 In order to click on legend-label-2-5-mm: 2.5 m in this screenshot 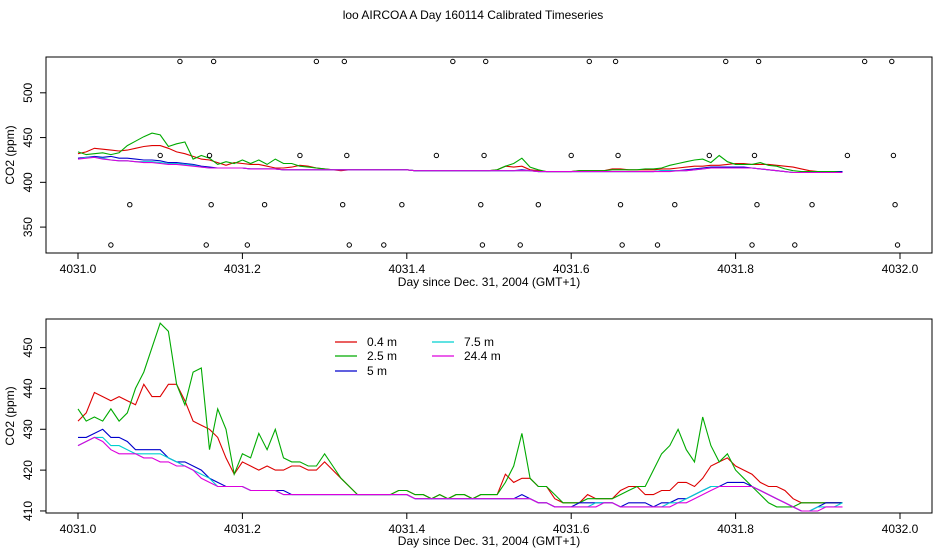, I will do `click(382, 356)`.